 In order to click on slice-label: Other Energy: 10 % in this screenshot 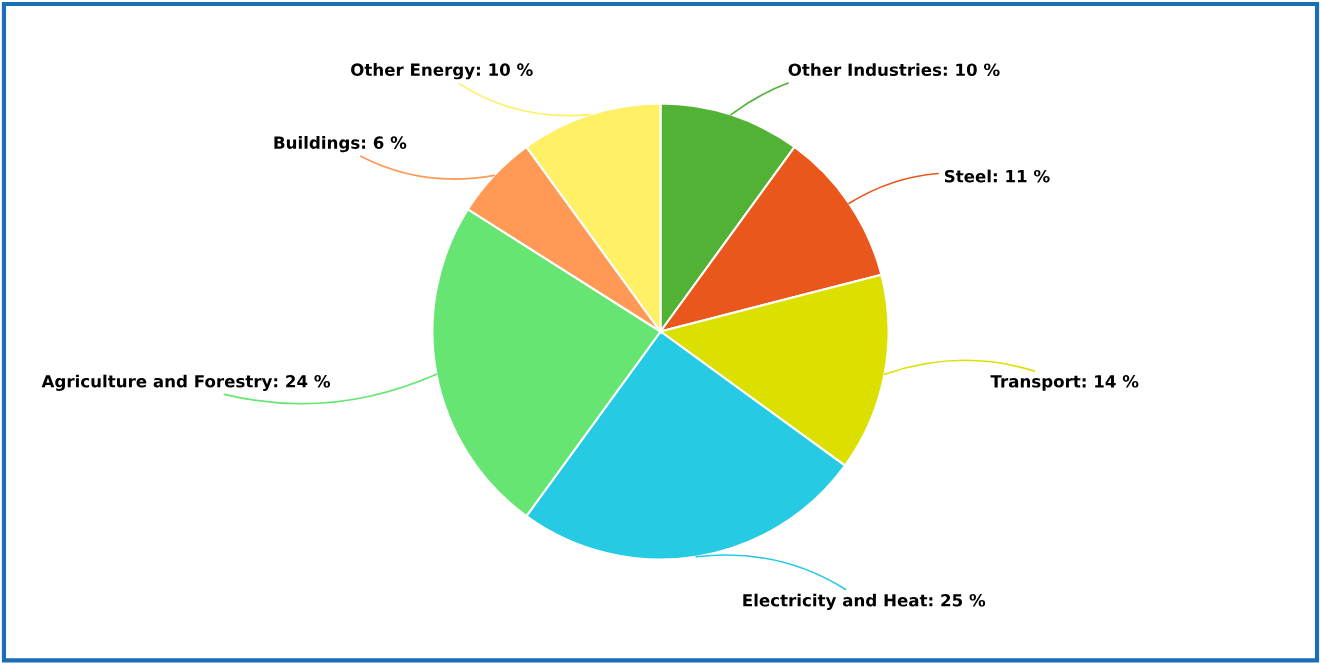, I will do `click(442, 71)`.